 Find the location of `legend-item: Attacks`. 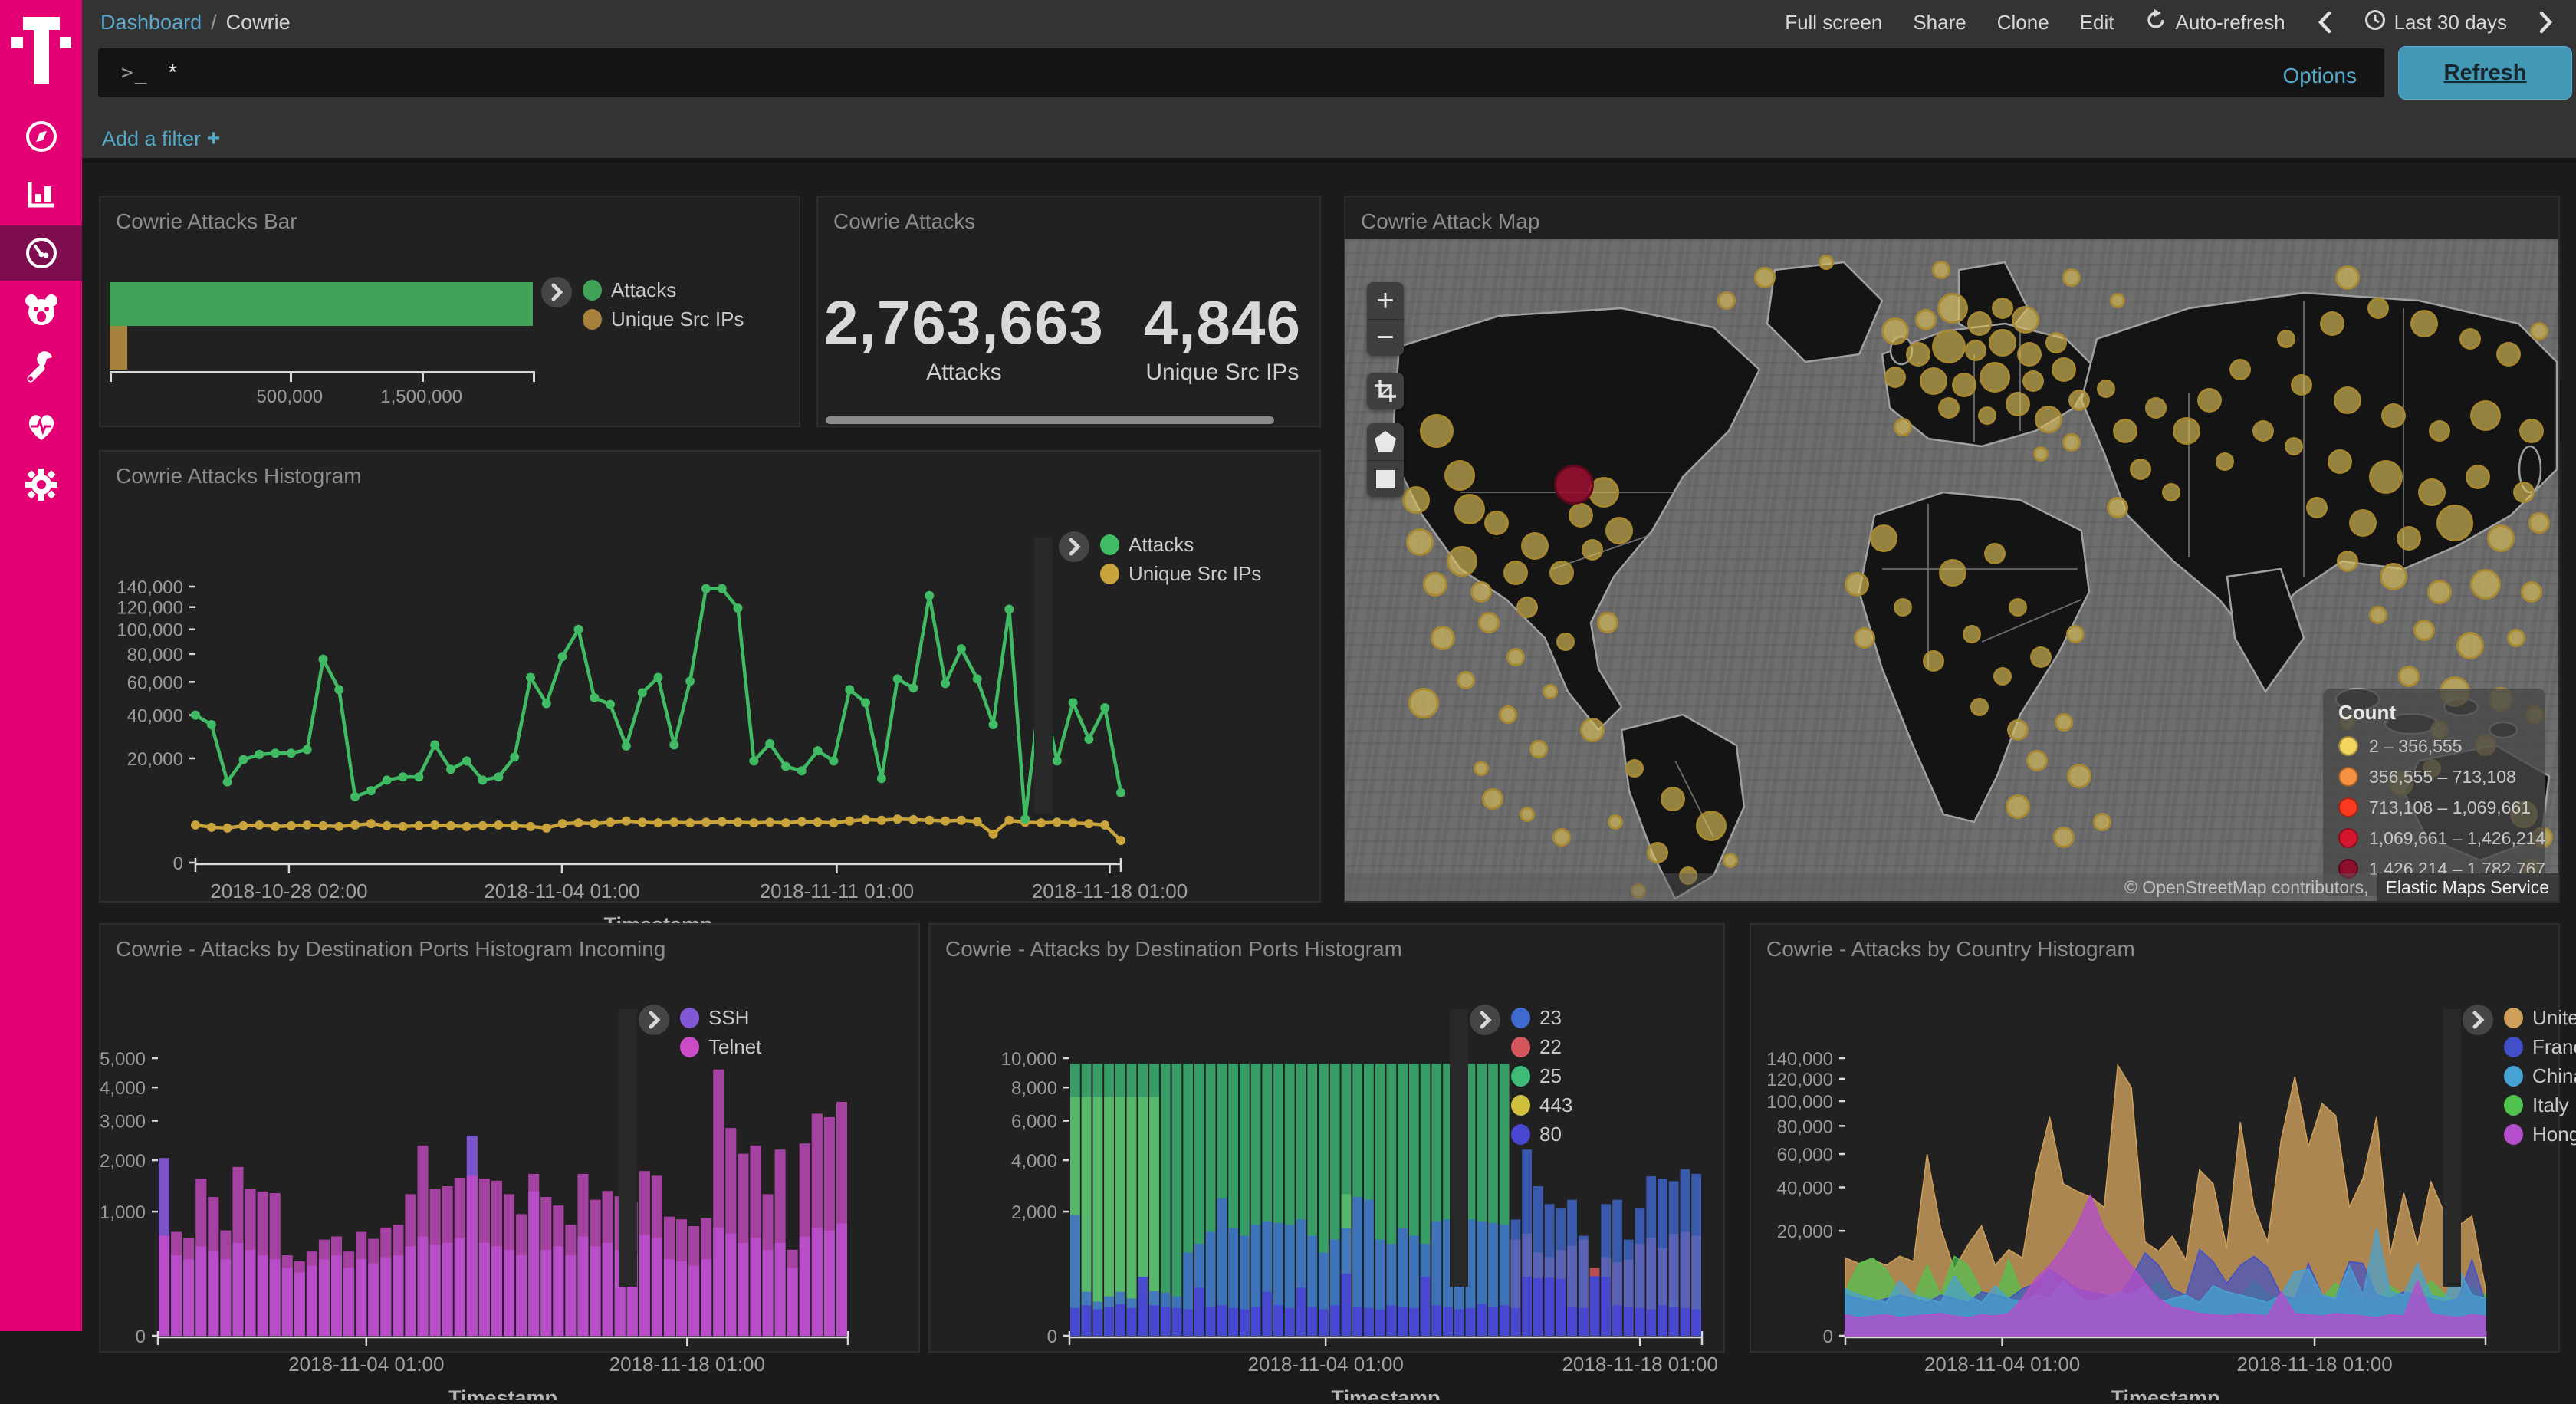

legend-item: Attacks is located at coordinates (663, 289).